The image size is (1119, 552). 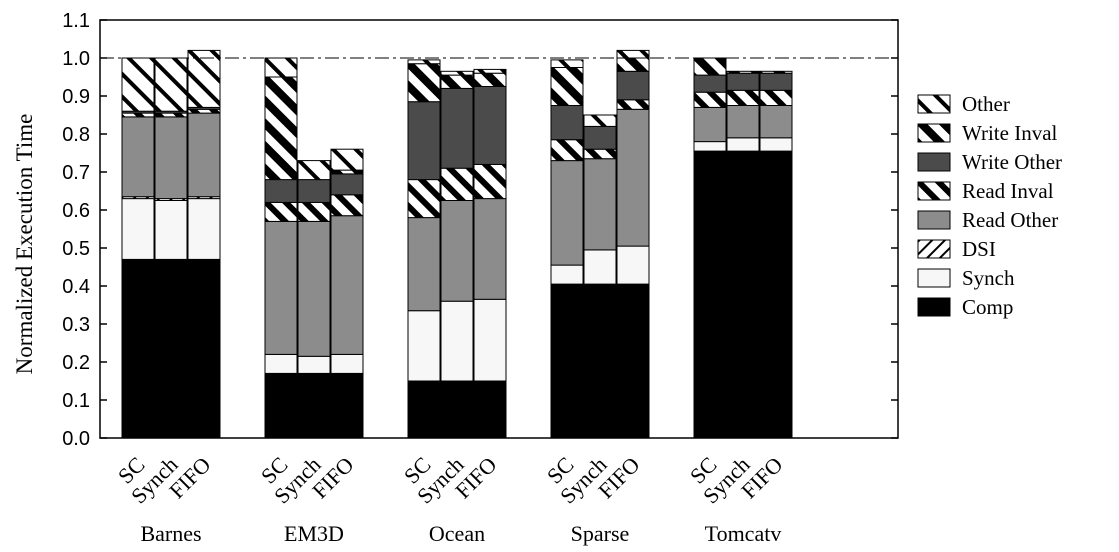 I want to click on bar-tomcatv-synch, so click(x=743, y=254).